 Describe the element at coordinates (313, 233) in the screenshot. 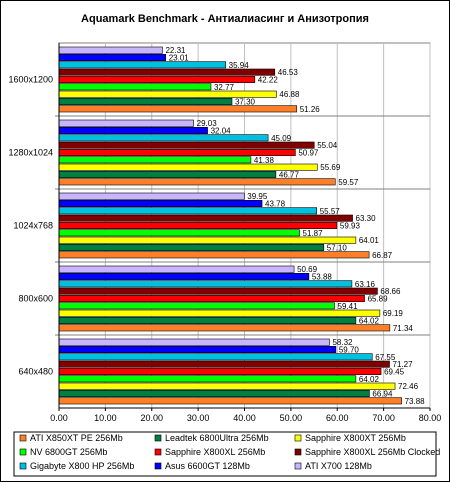

I see `data-label: 51.87` at that location.